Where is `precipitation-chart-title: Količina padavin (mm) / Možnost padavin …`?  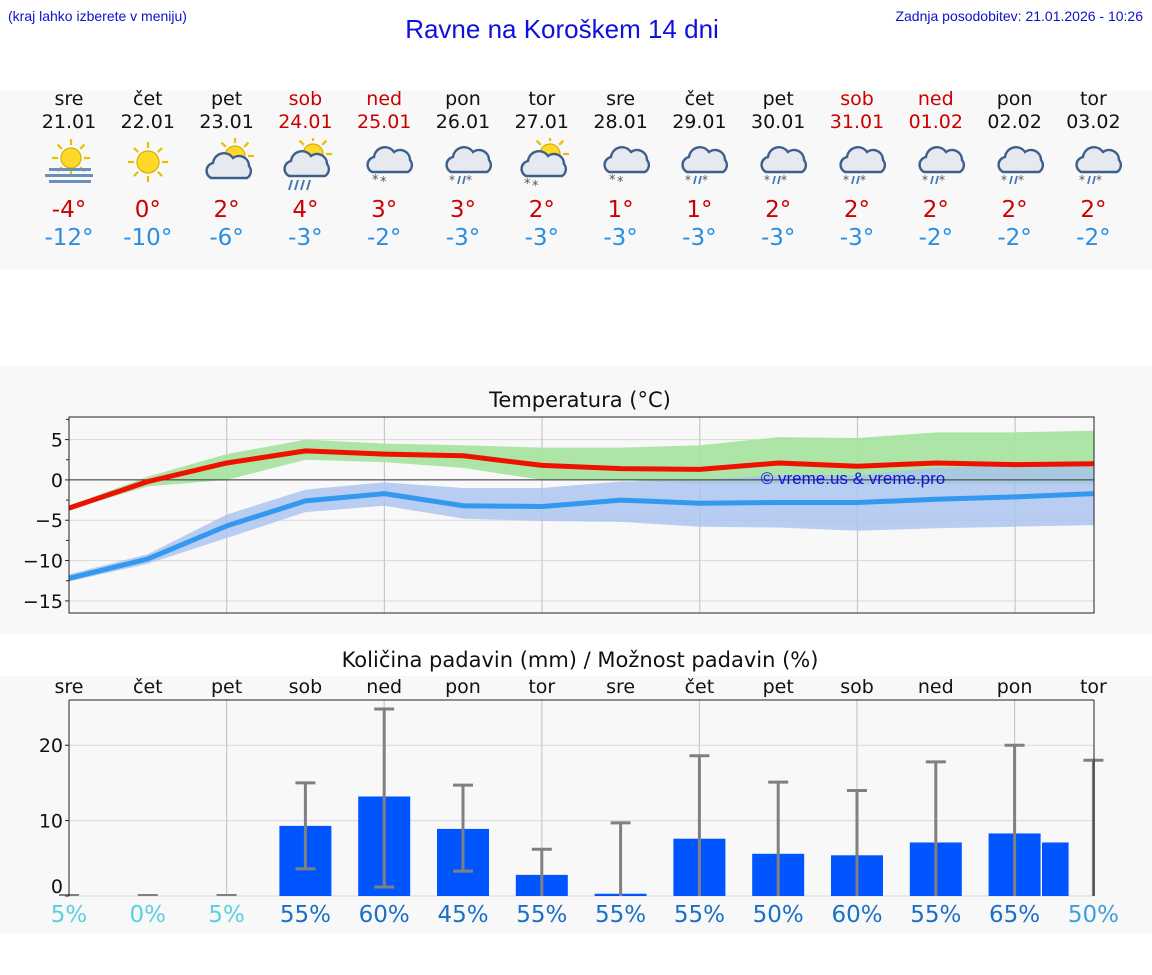 precipitation-chart-title: Količina padavin (mm) / Možnost padavin … is located at coordinates (580, 660).